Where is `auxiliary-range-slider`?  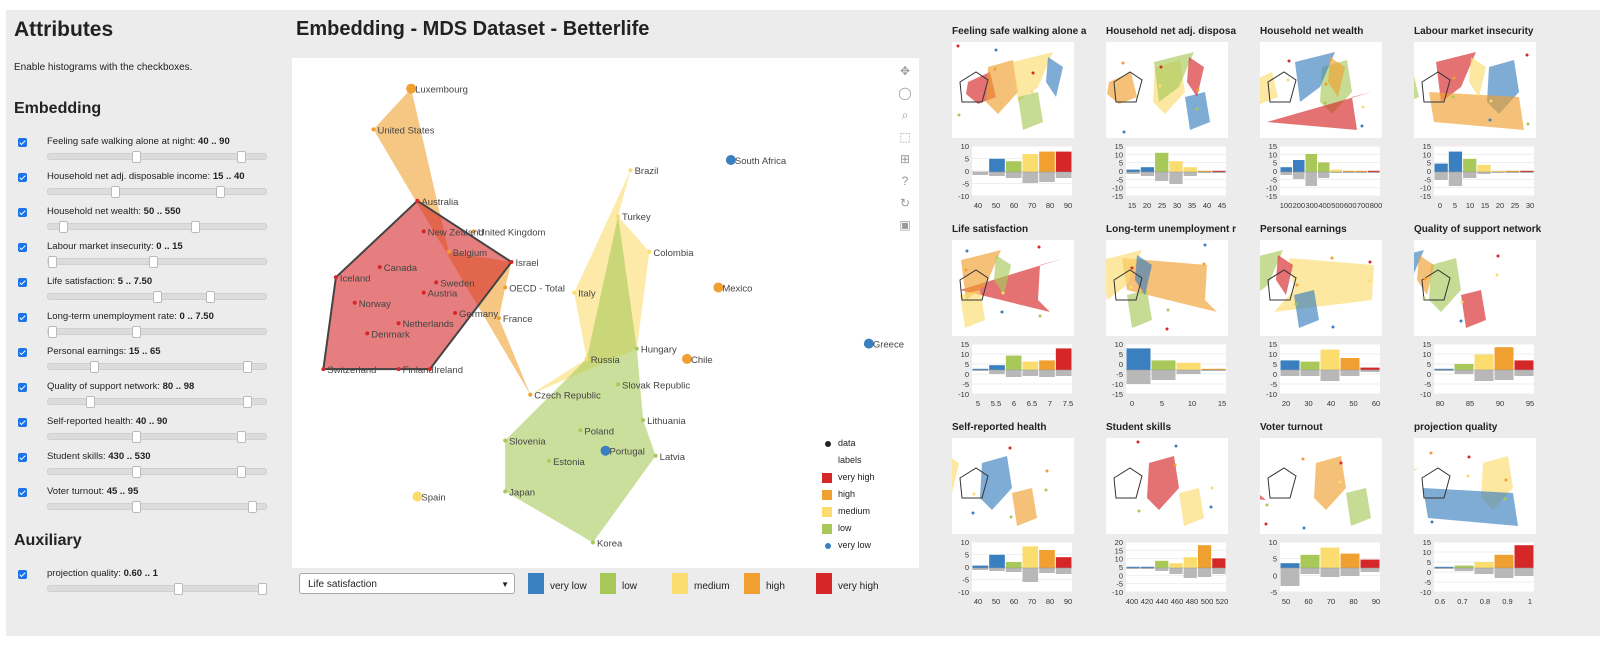
auxiliary-range-slider is located at coordinates (157, 589).